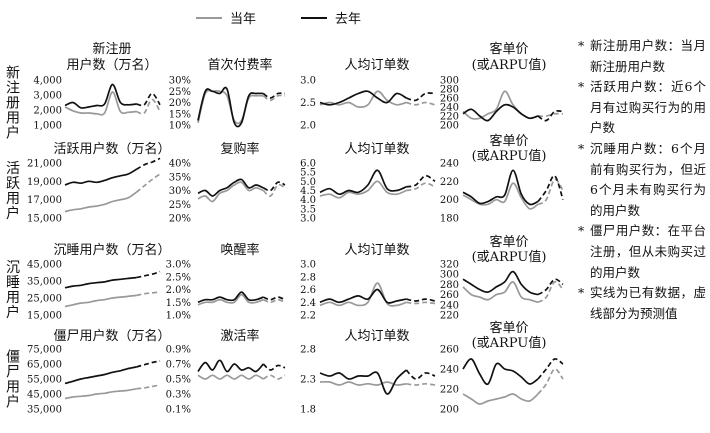 The height and width of the screenshot is (433, 710). Describe the element at coordinates (449, 219) in the screenshot. I see `ytick-label: 180` at that location.